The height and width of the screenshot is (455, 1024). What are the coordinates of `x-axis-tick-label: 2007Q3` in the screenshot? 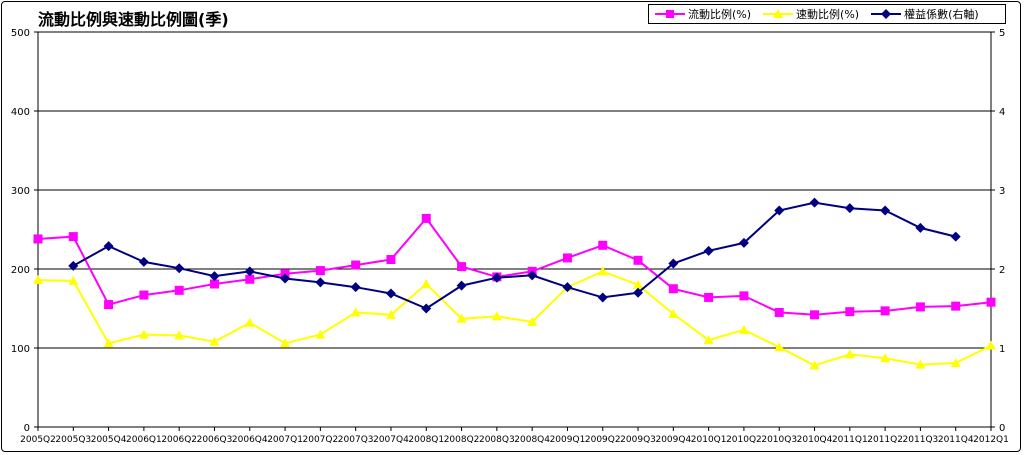 It's located at (356, 440).